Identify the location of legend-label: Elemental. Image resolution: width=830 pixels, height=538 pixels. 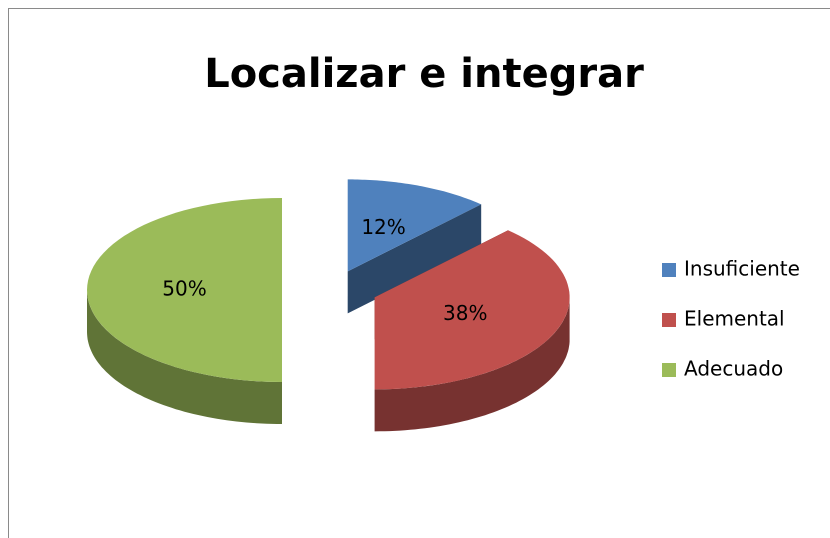
(734, 319).